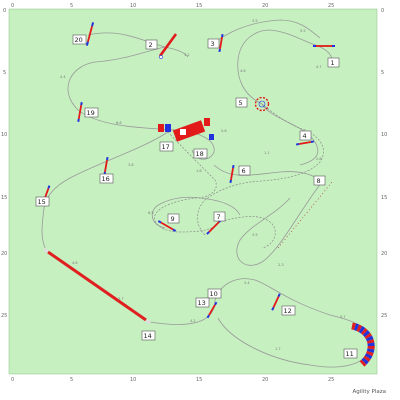 Image resolution: width=400 pixels, height=400 pixels. I want to click on brand-label: Agility Plaza, so click(369, 392).